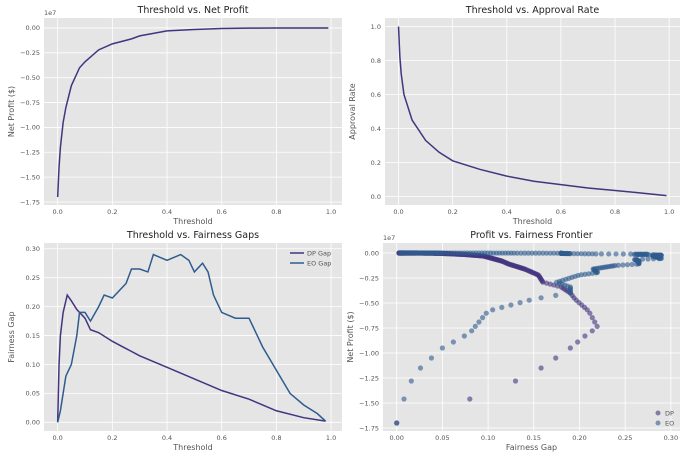  Describe the element at coordinates (11, 336) in the screenshot. I see `y-axis-label: Fairness Gap` at that location.